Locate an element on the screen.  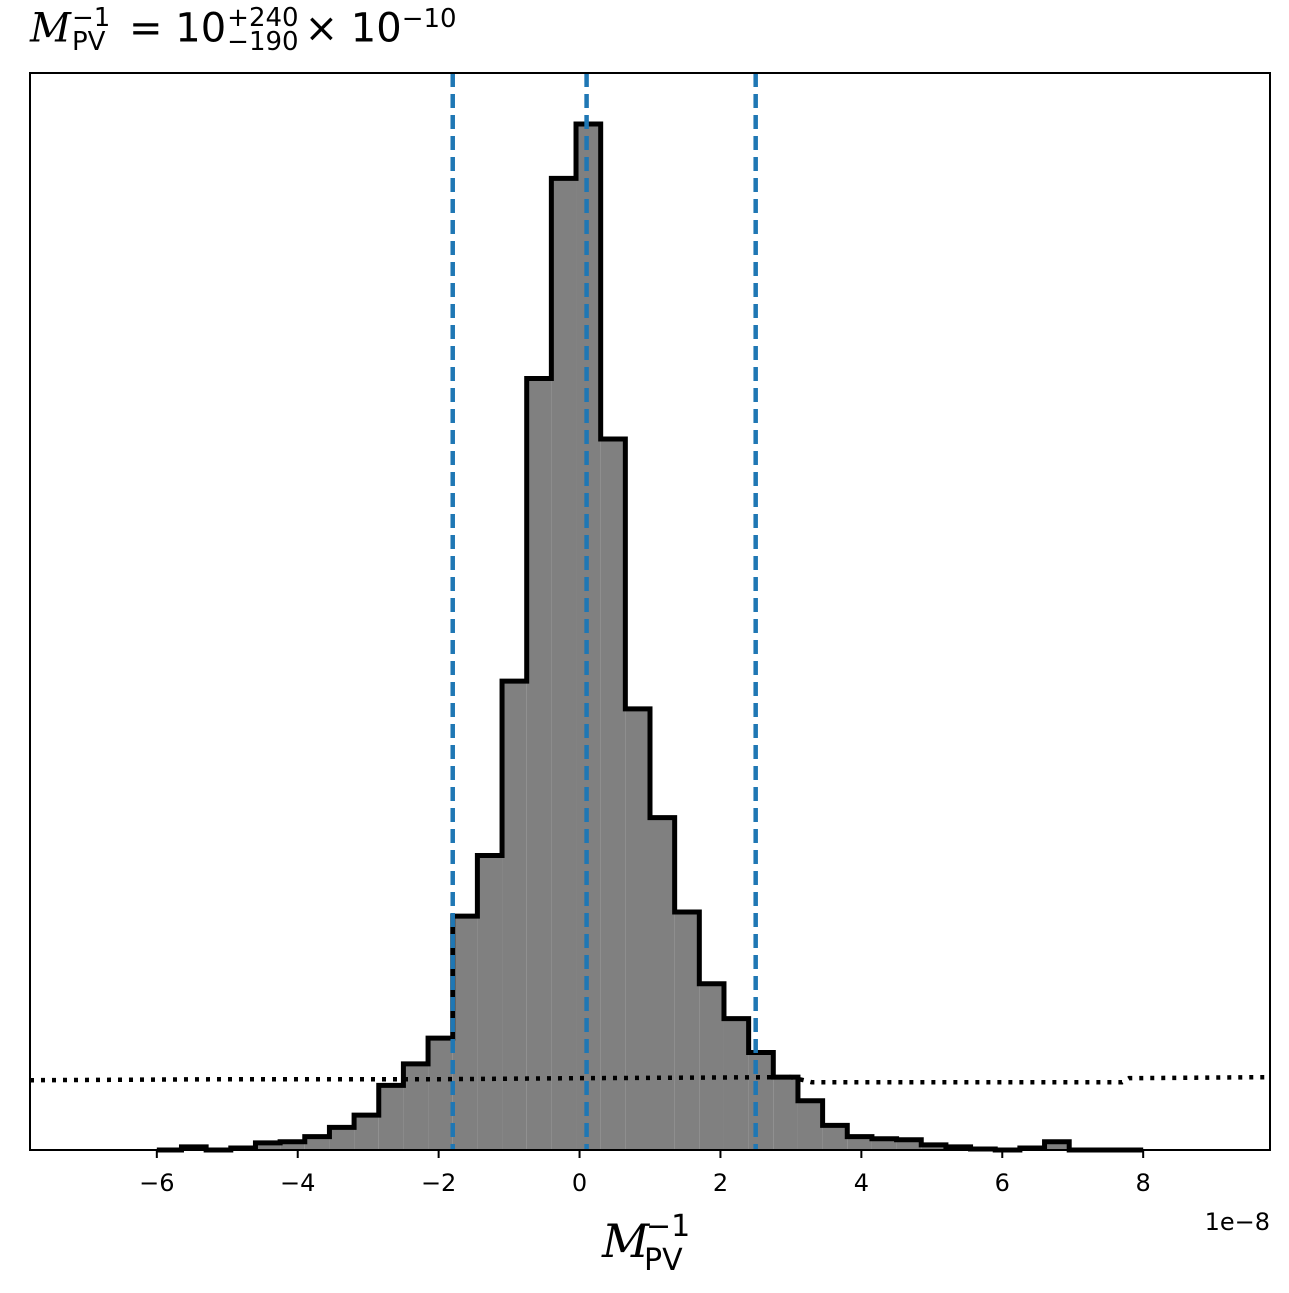
x-axis-ticks: −6 −4 −2 0 2 4 6 8 is located at coordinates (645, 1173).